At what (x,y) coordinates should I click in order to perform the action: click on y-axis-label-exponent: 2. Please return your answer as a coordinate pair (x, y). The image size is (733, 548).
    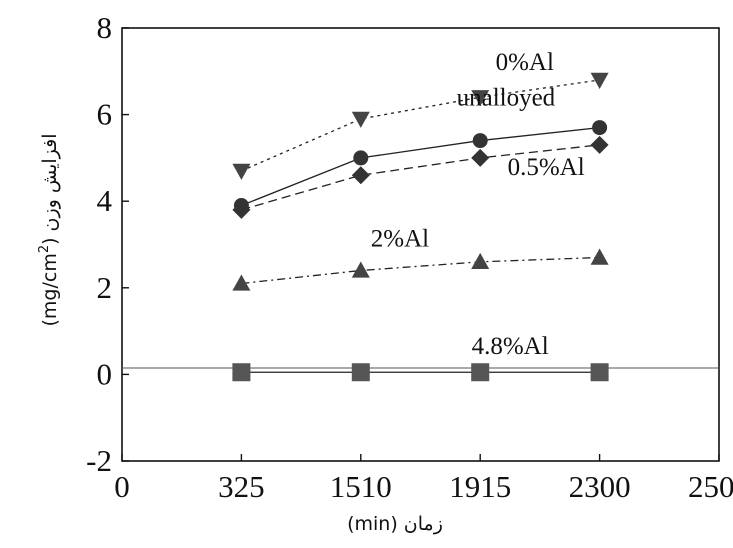
    Looking at the image, I should click on (44, 249).